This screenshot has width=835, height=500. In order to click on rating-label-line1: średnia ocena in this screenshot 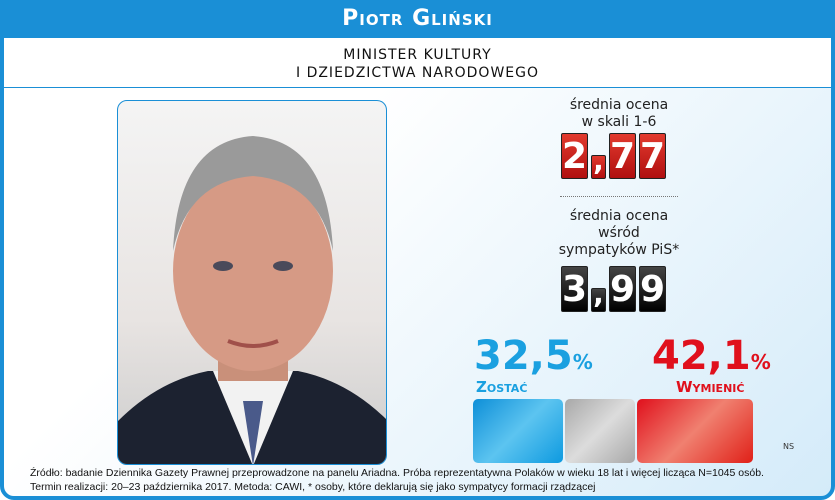, I will do `click(619, 105)`.